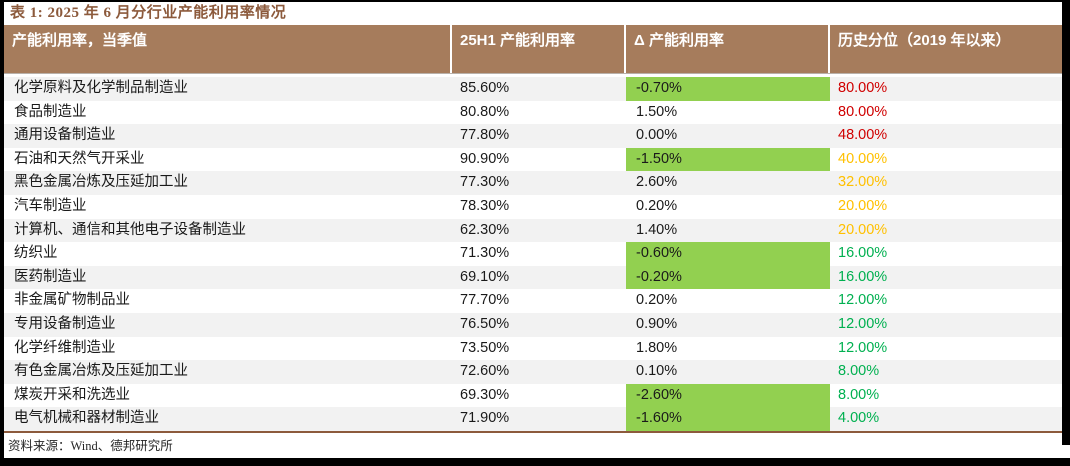 The height and width of the screenshot is (466, 1070). Describe the element at coordinates (485, 347) in the screenshot. I see `h1-utilization-value: 73.50%` at that location.